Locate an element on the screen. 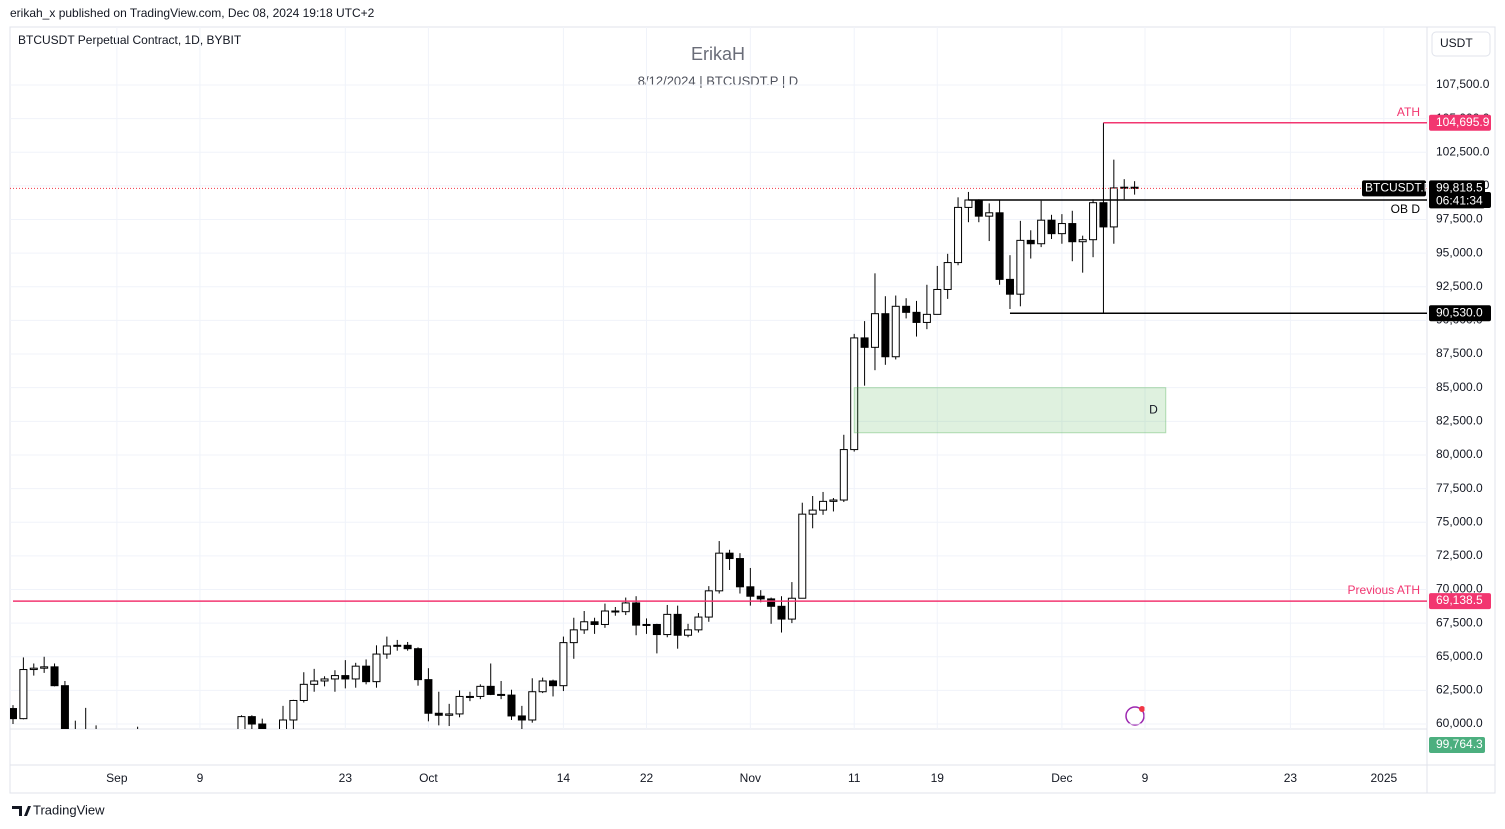  chart-title: ErikaH is located at coordinates (718, 54).